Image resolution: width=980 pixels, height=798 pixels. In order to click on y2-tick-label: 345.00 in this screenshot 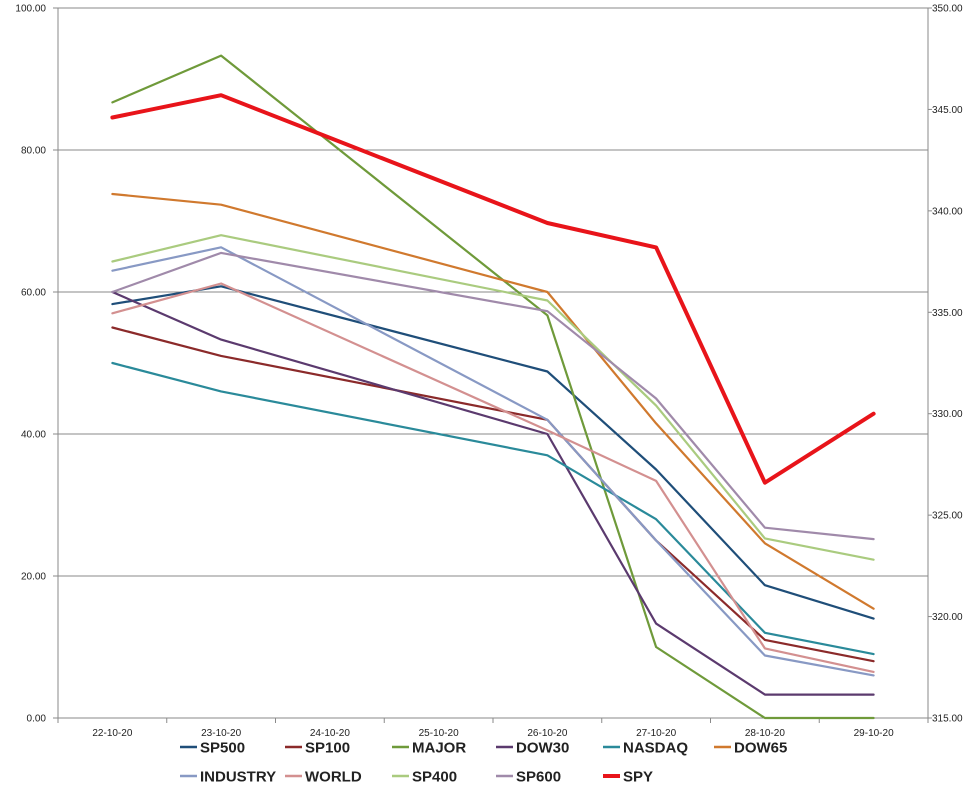, I will do `click(947, 110)`.